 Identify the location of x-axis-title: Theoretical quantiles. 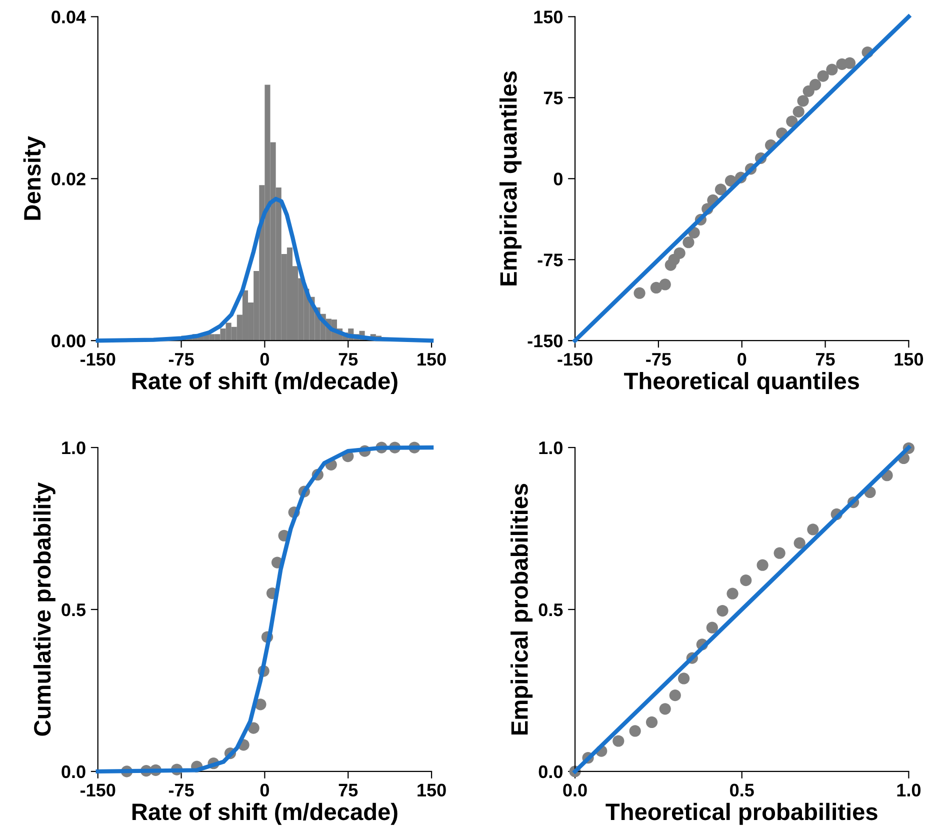
(741, 383).